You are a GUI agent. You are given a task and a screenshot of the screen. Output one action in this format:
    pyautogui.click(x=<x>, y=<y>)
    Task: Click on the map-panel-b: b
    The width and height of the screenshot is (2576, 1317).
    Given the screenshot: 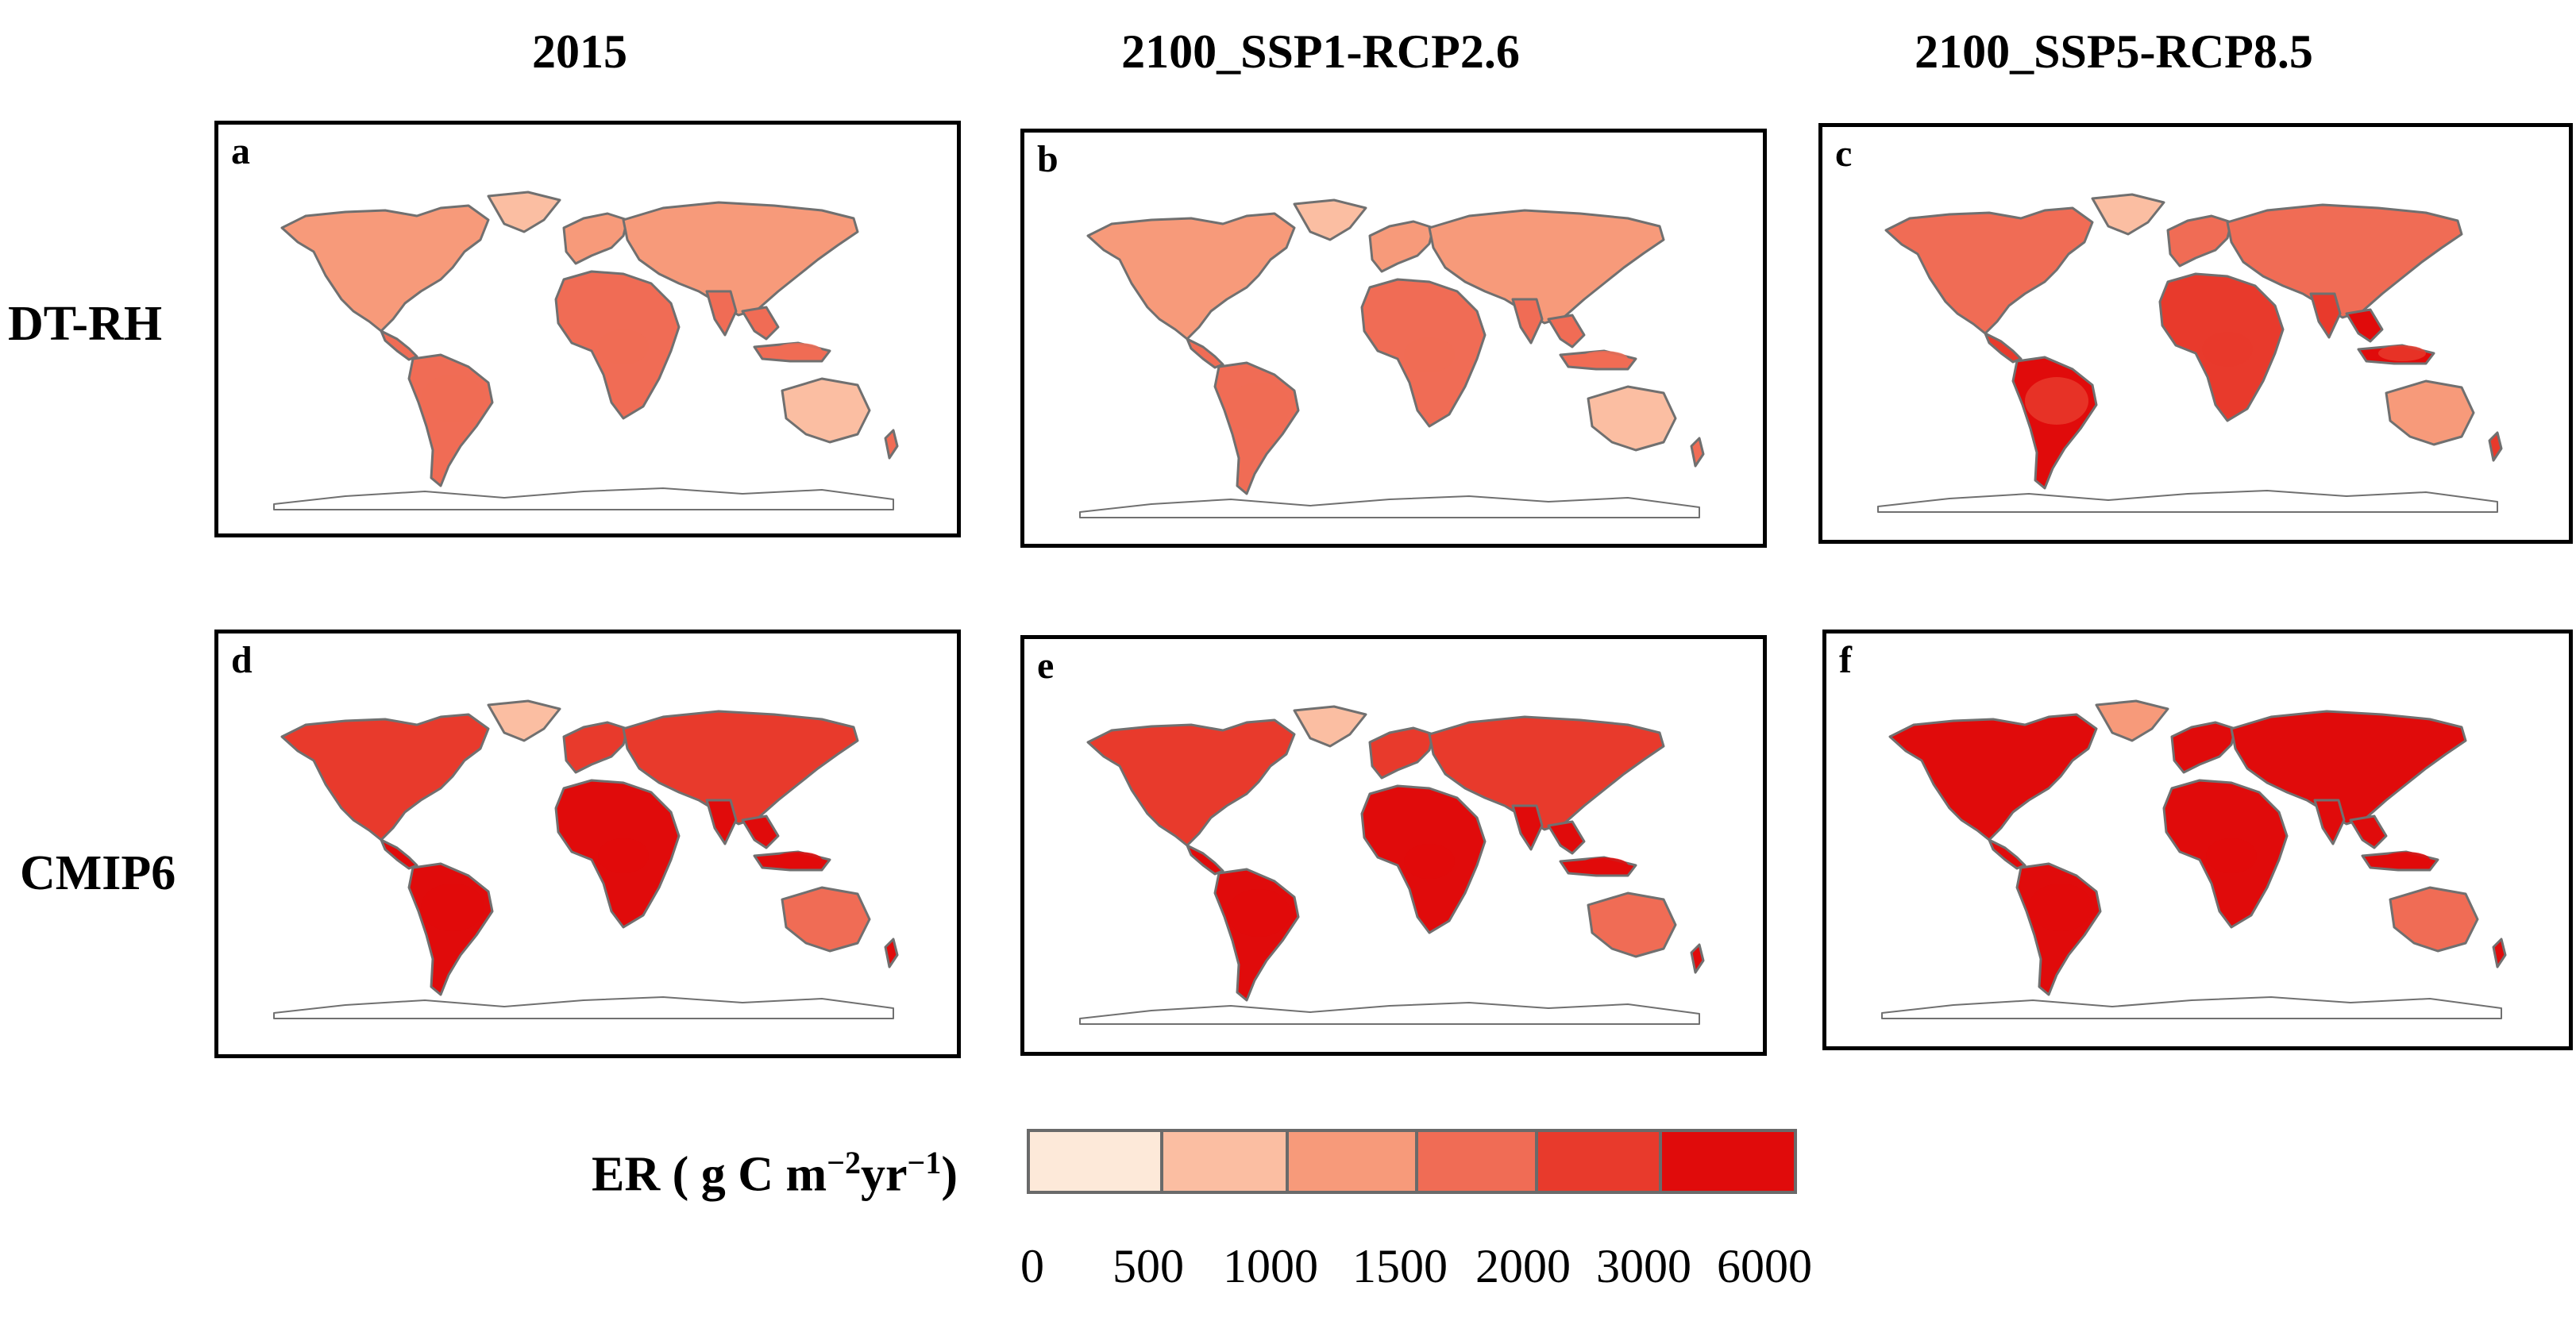 What is the action you would take?
    pyautogui.click(x=1393, y=338)
    